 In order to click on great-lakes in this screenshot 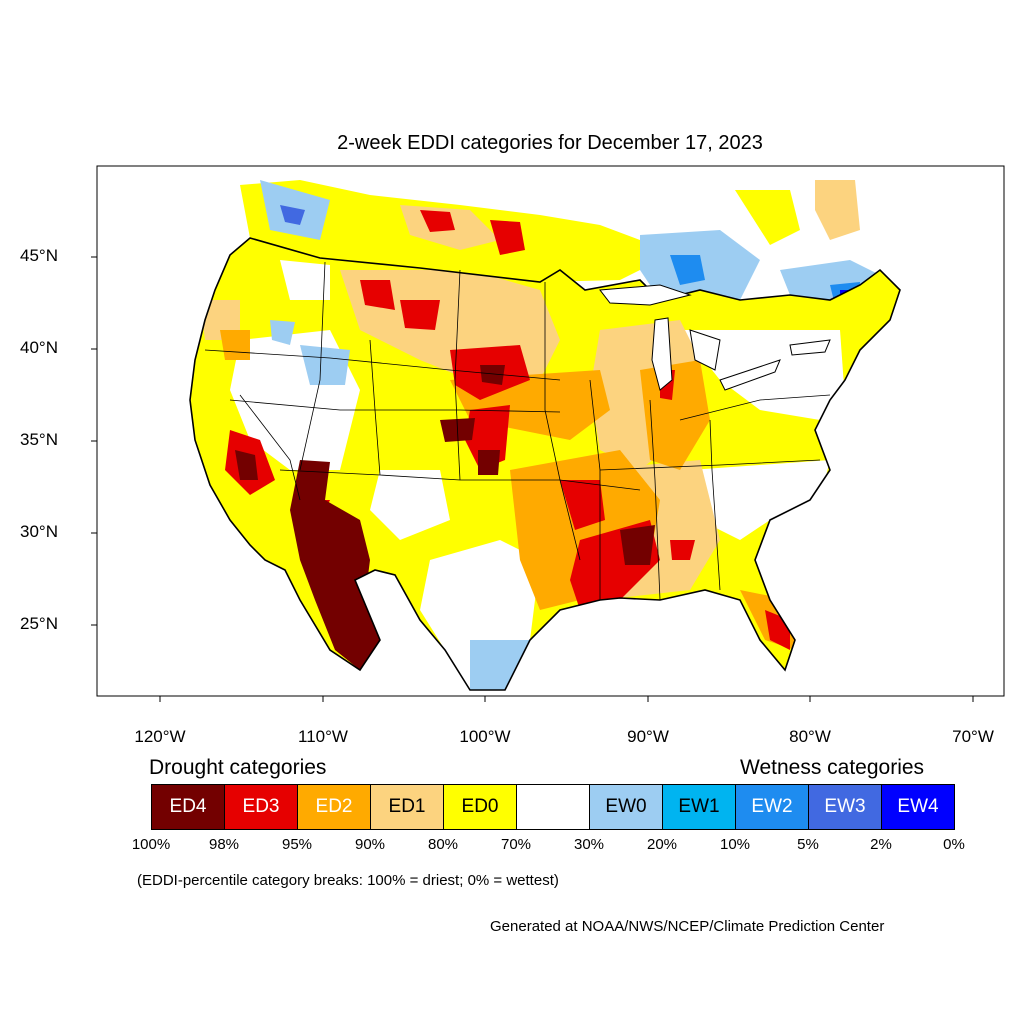, I will do `click(715, 337)`.